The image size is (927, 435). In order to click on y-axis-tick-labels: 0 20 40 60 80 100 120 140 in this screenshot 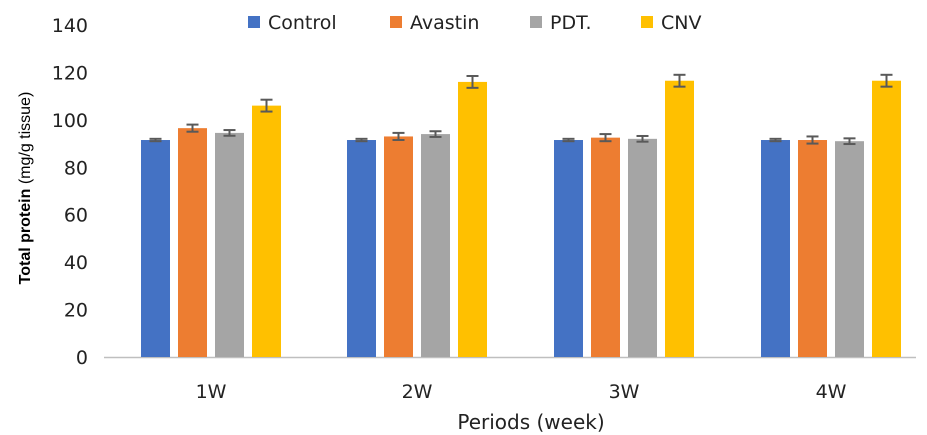, I will do `click(70, 192)`.